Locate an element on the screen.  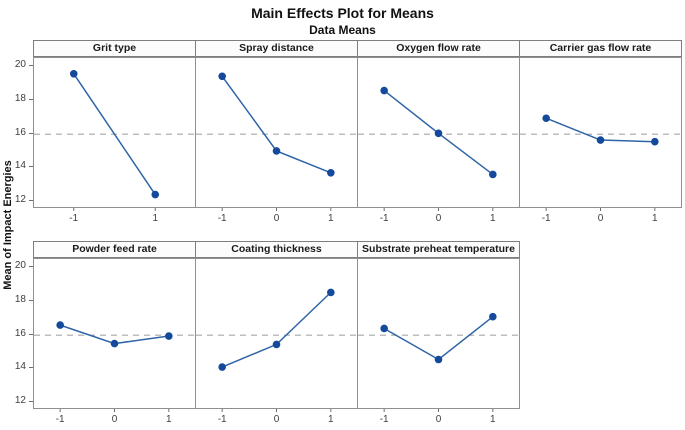
panel-carrier-gas-flow-rate: Carrier gas flow rate -1 0 1 is located at coordinates (600, 133).